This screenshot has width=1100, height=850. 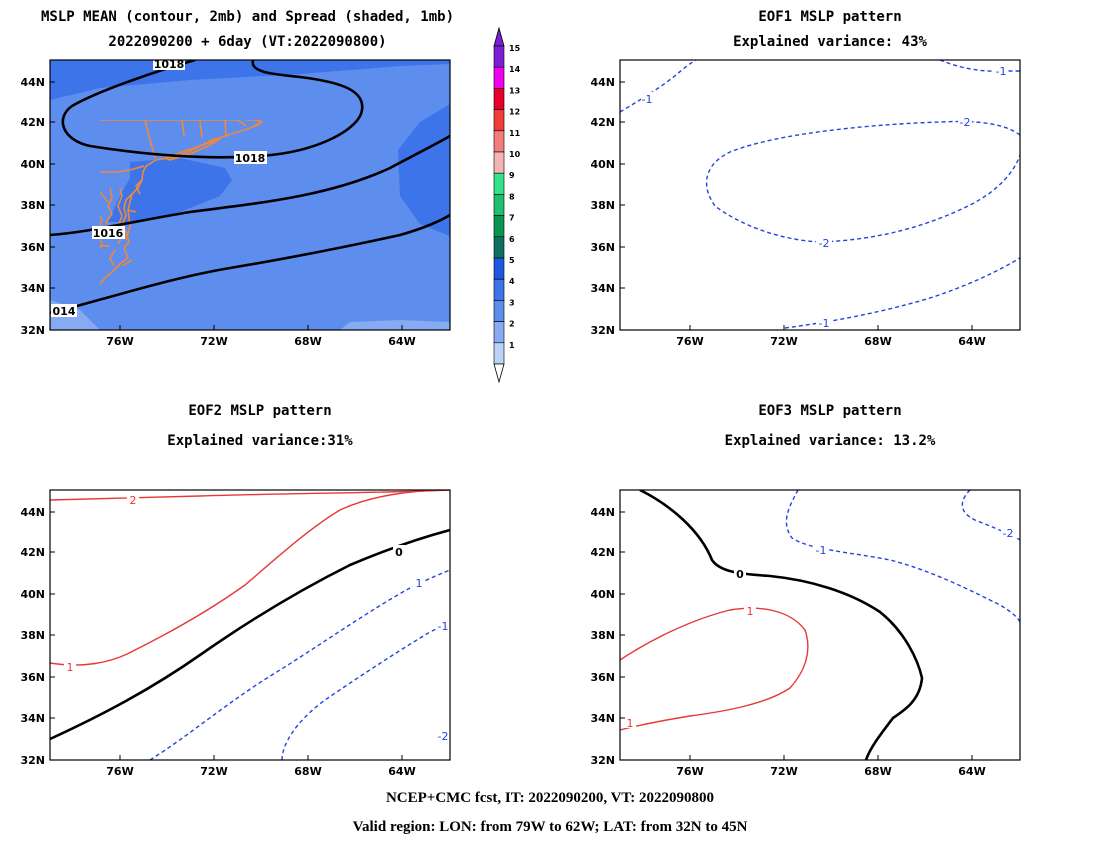 I want to click on eof2-contour-pos1, so click(x=250, y=578).